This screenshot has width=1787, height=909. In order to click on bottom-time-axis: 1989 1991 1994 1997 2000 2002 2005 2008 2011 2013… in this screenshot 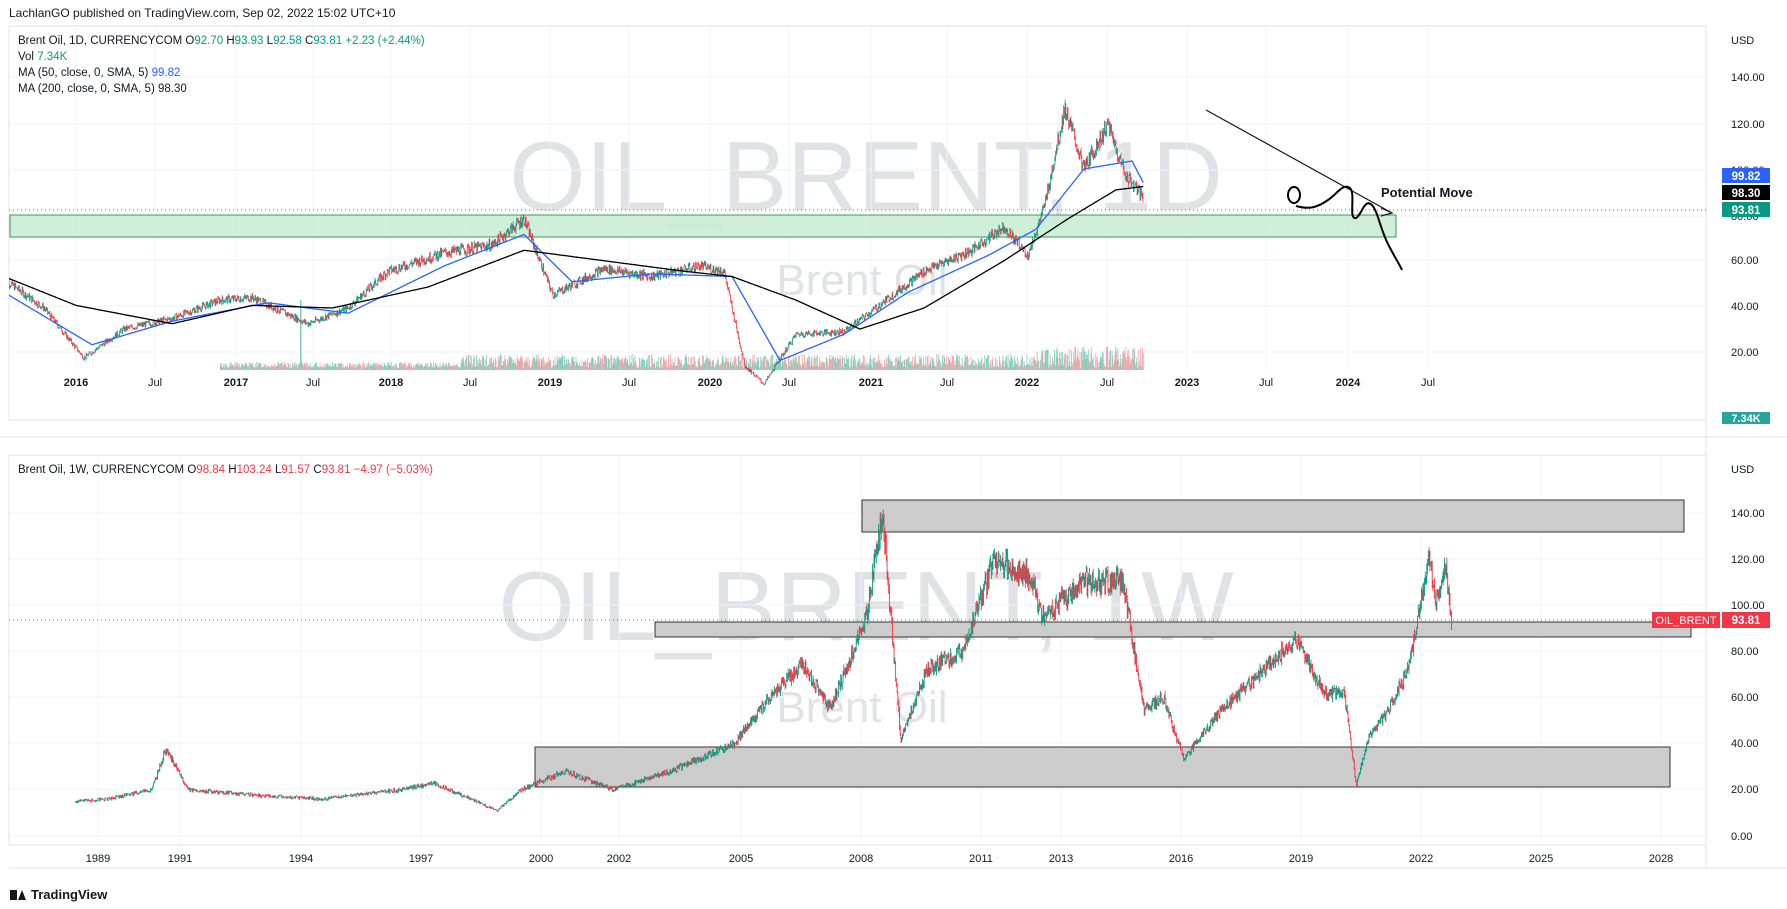, I will do `click(879, 859)`.